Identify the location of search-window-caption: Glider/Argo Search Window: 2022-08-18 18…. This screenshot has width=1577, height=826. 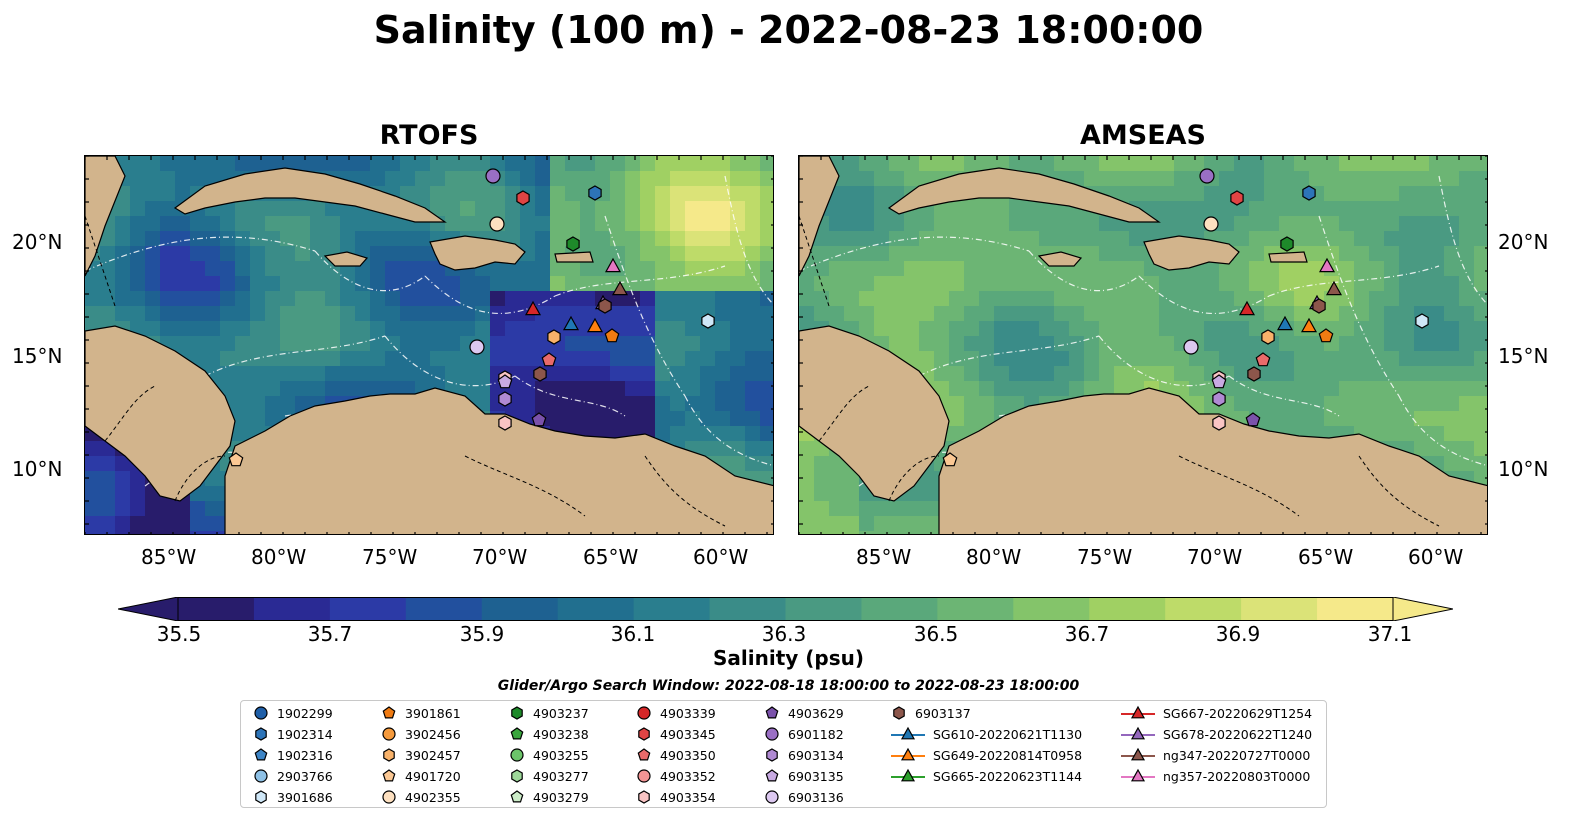
(788, 686).